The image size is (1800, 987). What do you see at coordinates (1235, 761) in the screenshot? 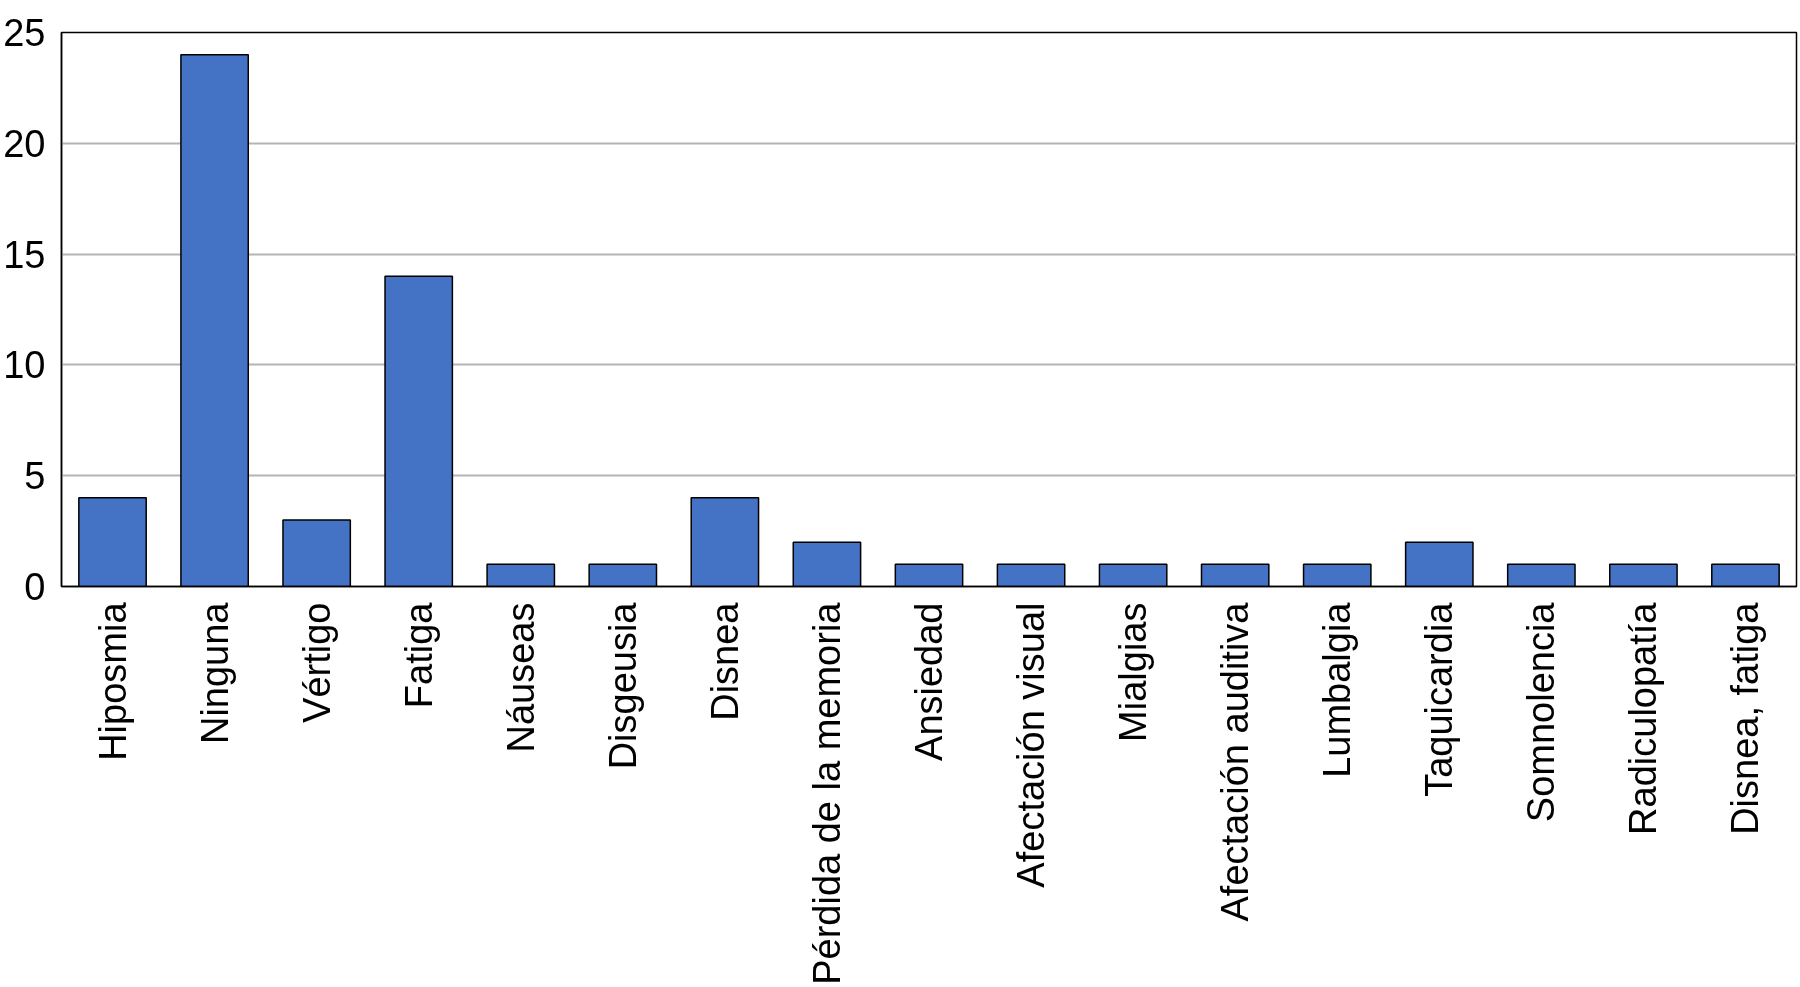
I see `x-tick-label: Afectación auditiva` at bounding box center [1235, 761].